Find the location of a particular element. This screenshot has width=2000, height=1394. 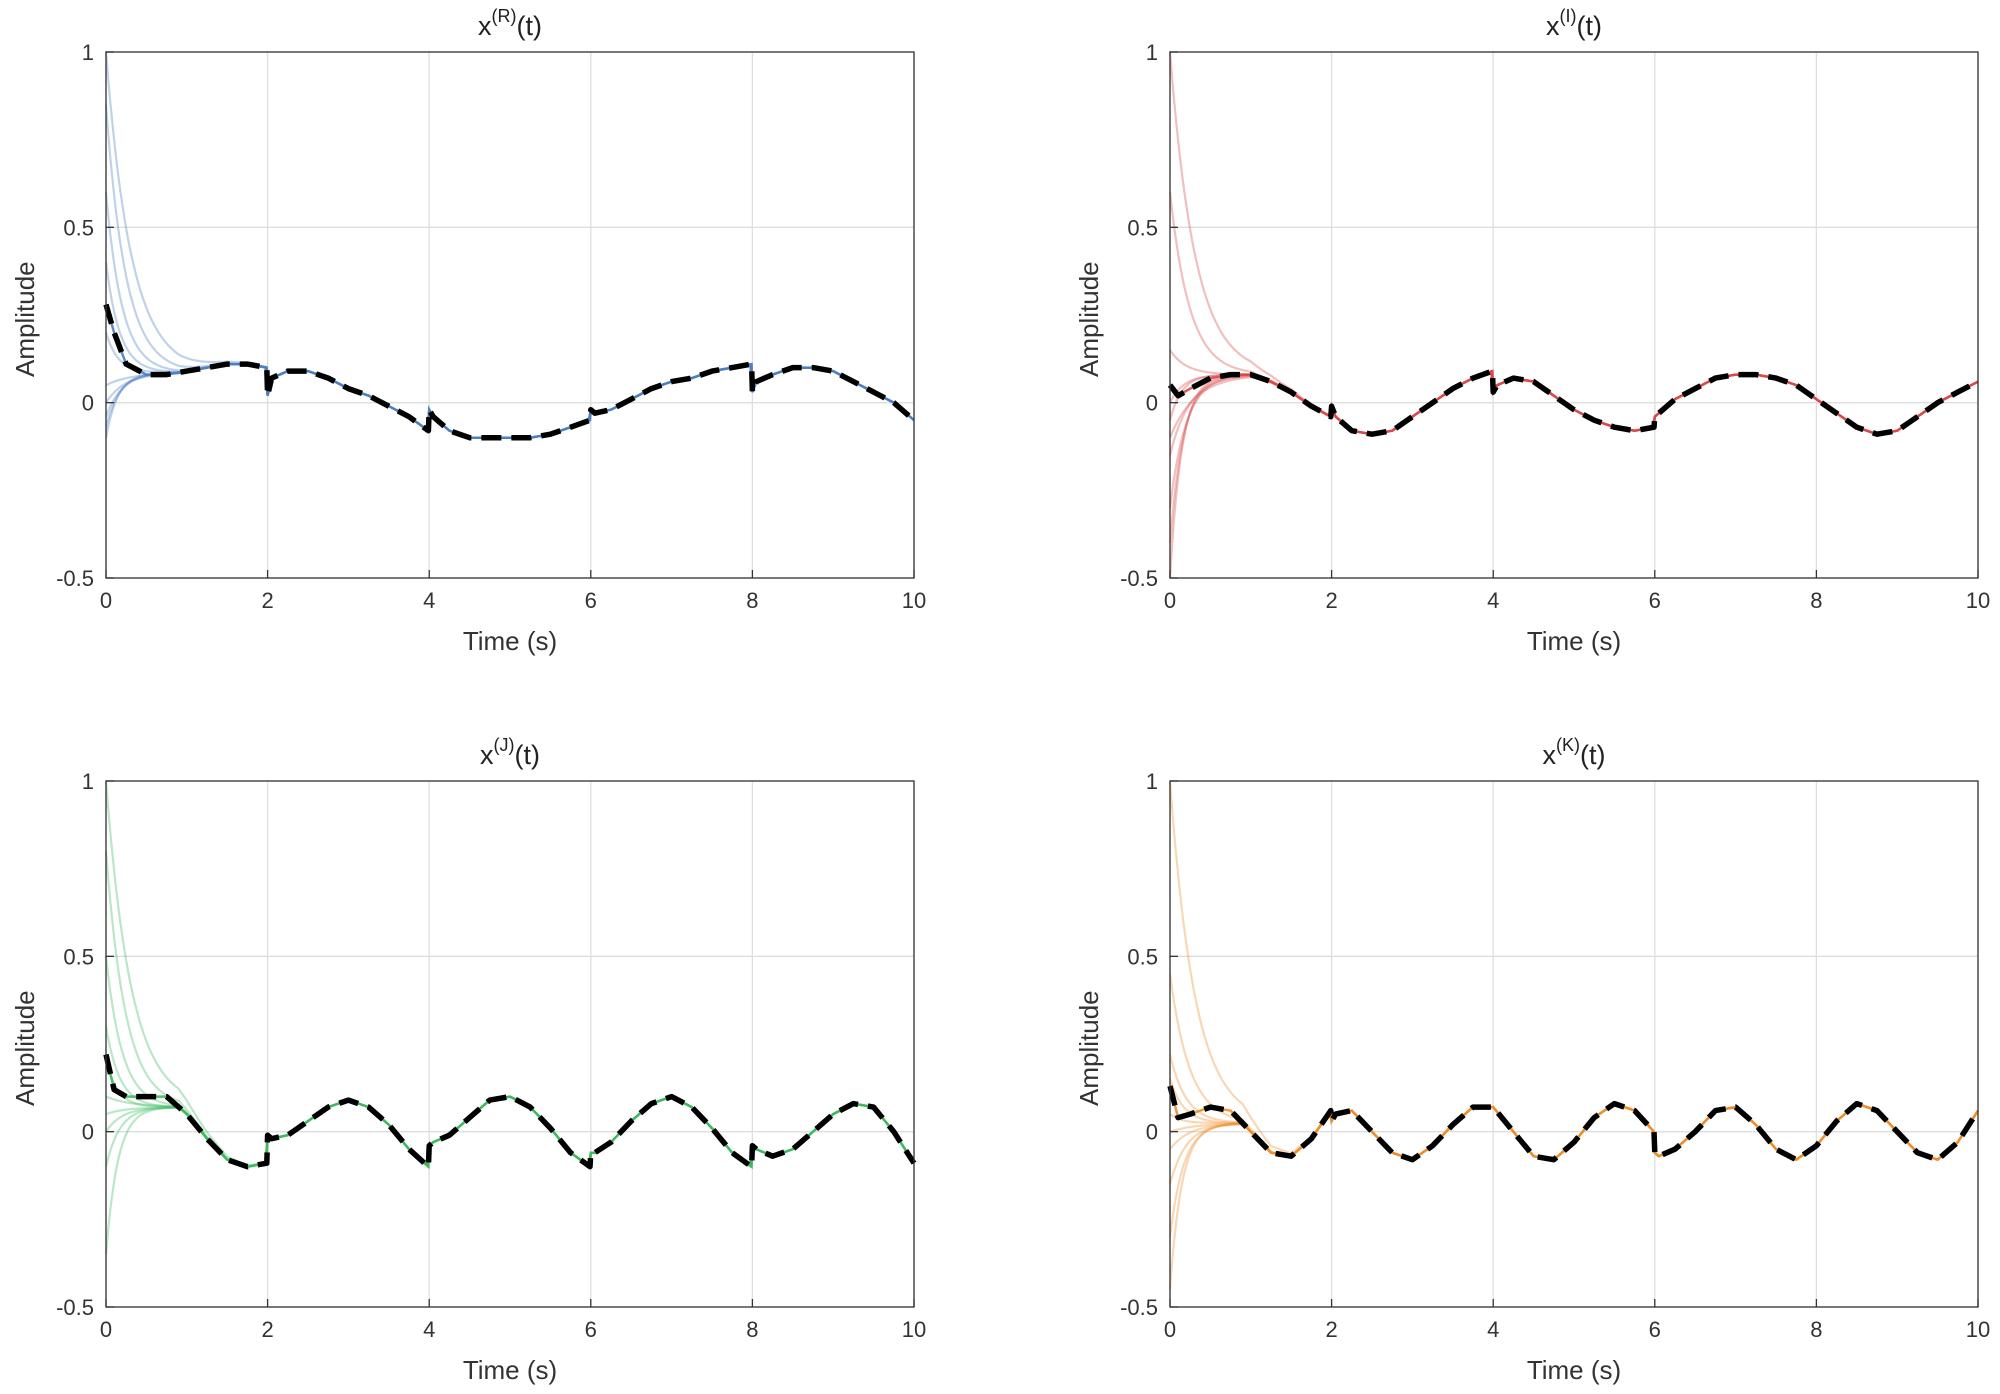

subplot-title: x(J)(t) is located at coordinates (510, 752).